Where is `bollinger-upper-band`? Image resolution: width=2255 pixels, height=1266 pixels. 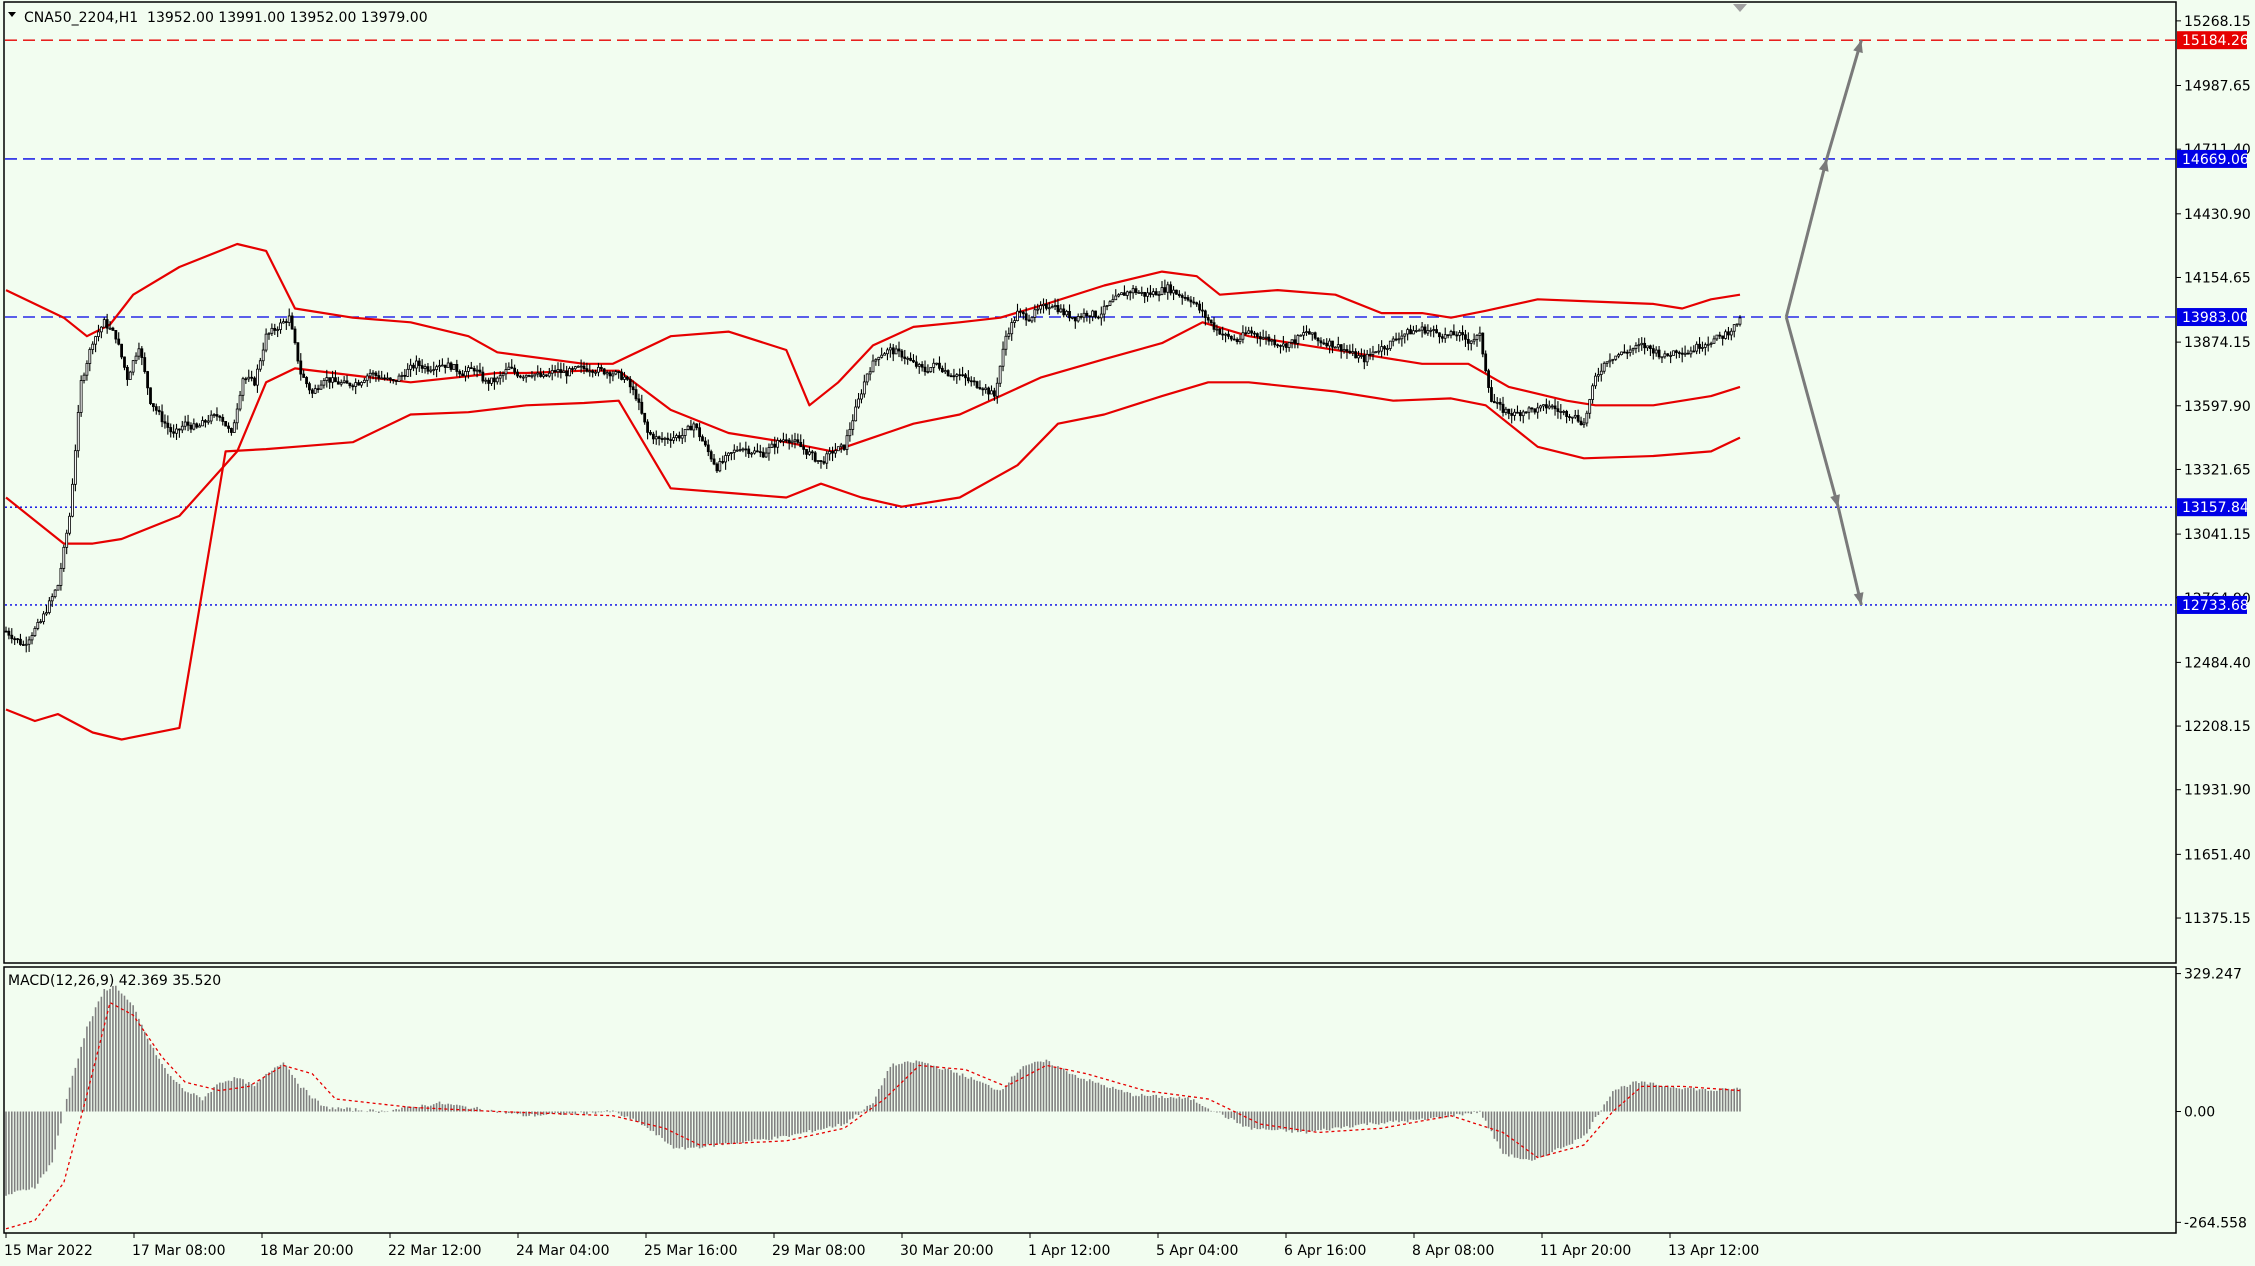
bollinger-upper-band is located at coordinates (873, 324).